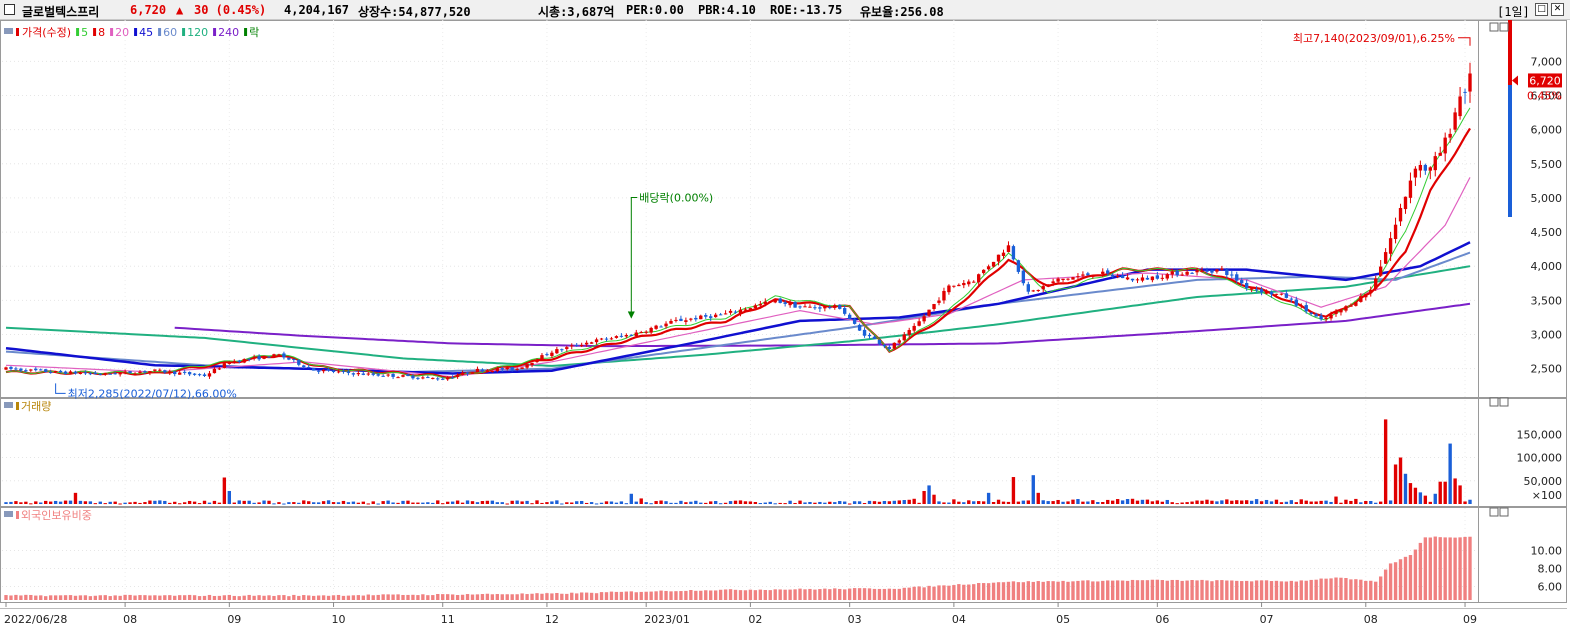  I want to click on foreign-ratio-bars, so click(738, 568).